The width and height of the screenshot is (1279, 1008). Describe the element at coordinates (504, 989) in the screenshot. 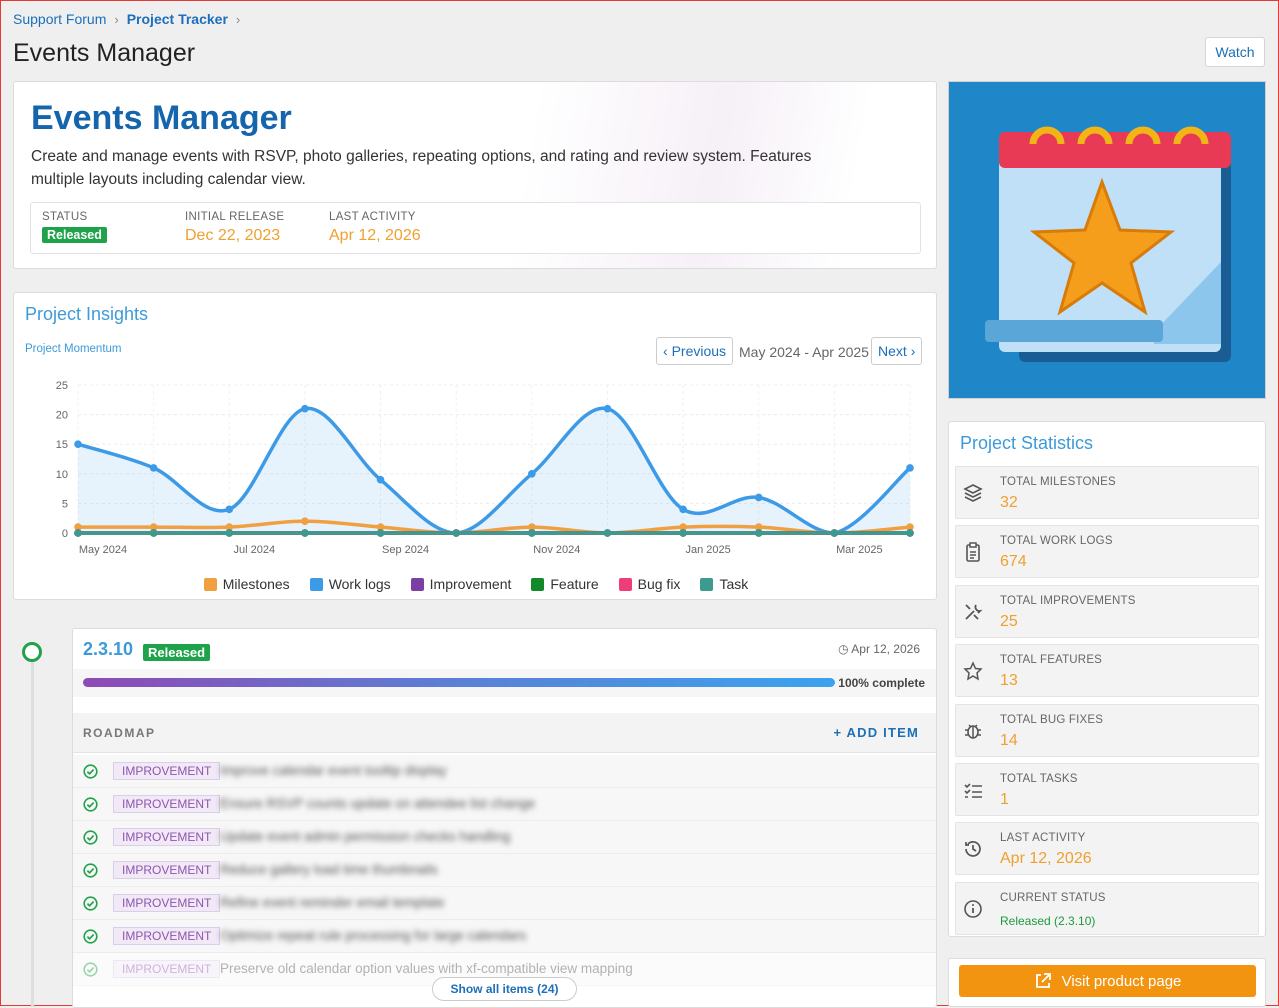

I see `show-all-button: Show all items (24)` at that location.